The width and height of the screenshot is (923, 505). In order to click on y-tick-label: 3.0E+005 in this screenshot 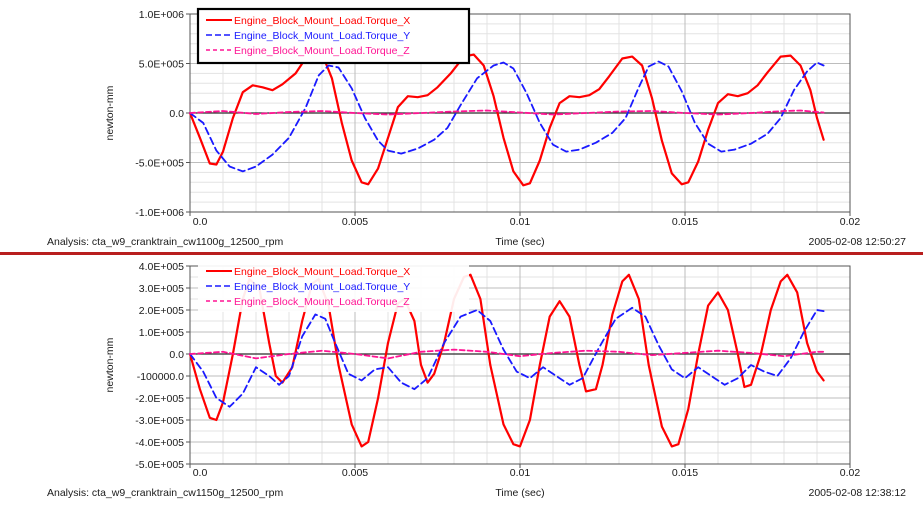, I will do `click(161, 289)`.